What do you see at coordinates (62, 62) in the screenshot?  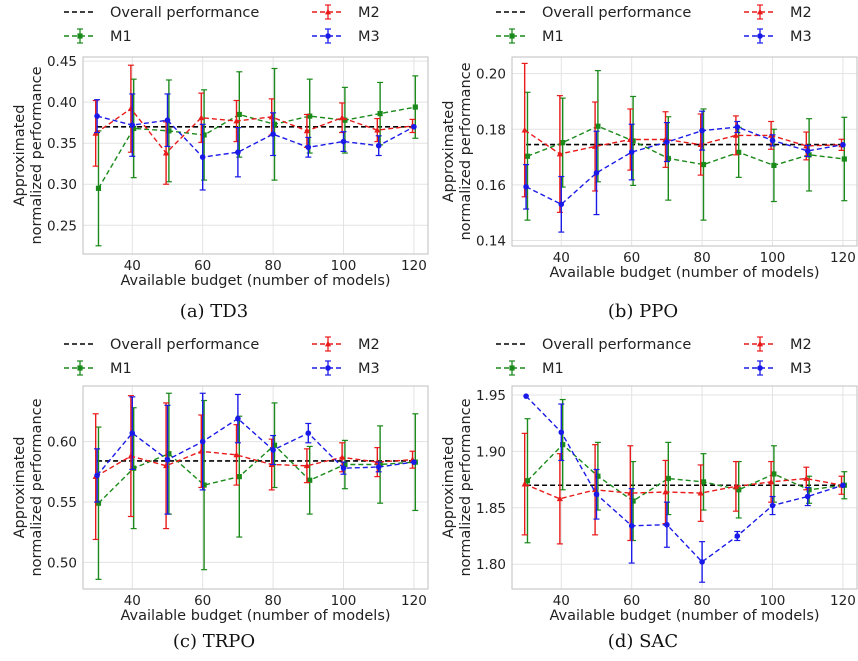 I see `y-tick-label: 0.45` at bounding box center [62, 62].